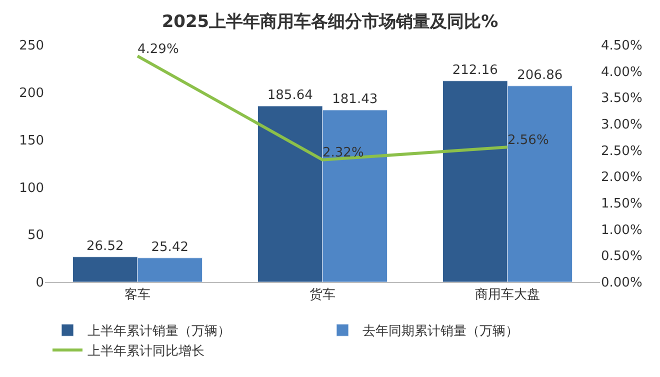 This screenshot has width=660, height=377. I want to click on y2-tick-label: 1.00%, so click(621, 230).